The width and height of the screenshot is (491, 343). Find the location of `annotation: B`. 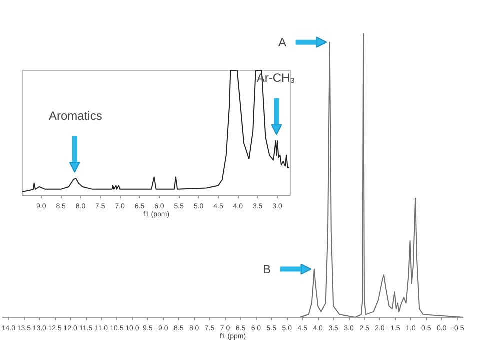

annotation: B is located at coordinates (267, 269).